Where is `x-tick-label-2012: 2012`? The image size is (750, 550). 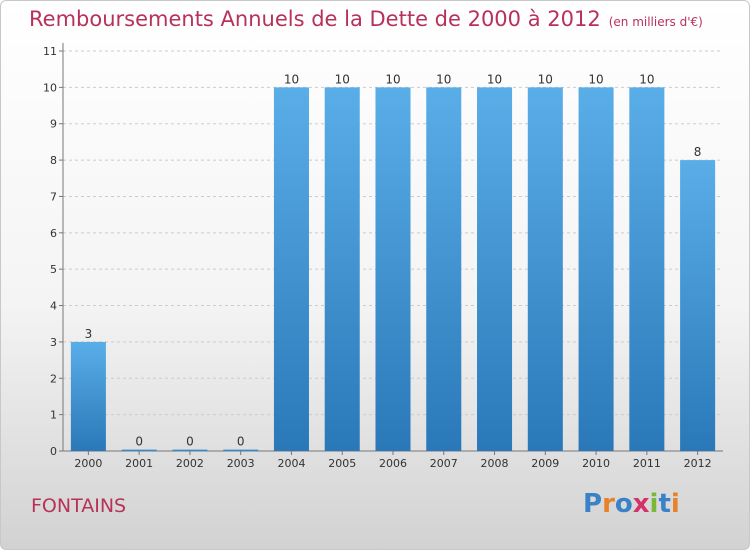 x-tick-label-2012: 2012 is located at coordinates (698, 463).